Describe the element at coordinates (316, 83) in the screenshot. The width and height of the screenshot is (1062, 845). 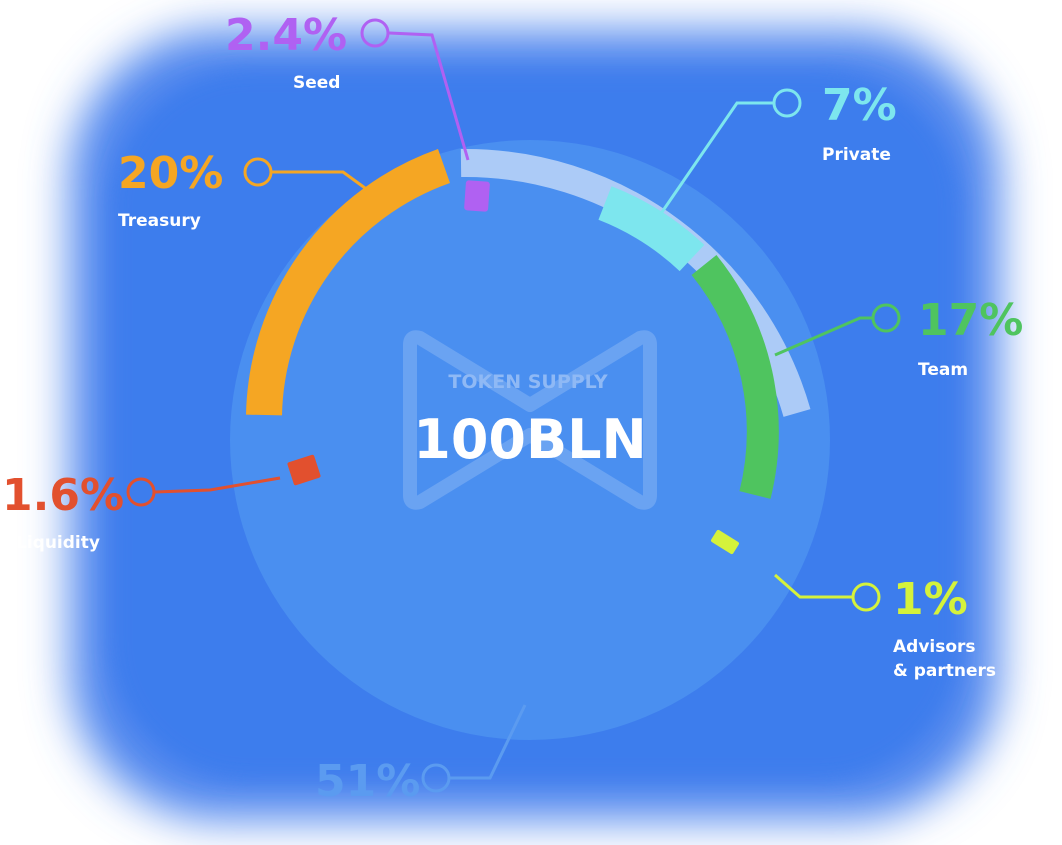
I see `seed-label: Seed` at that location.